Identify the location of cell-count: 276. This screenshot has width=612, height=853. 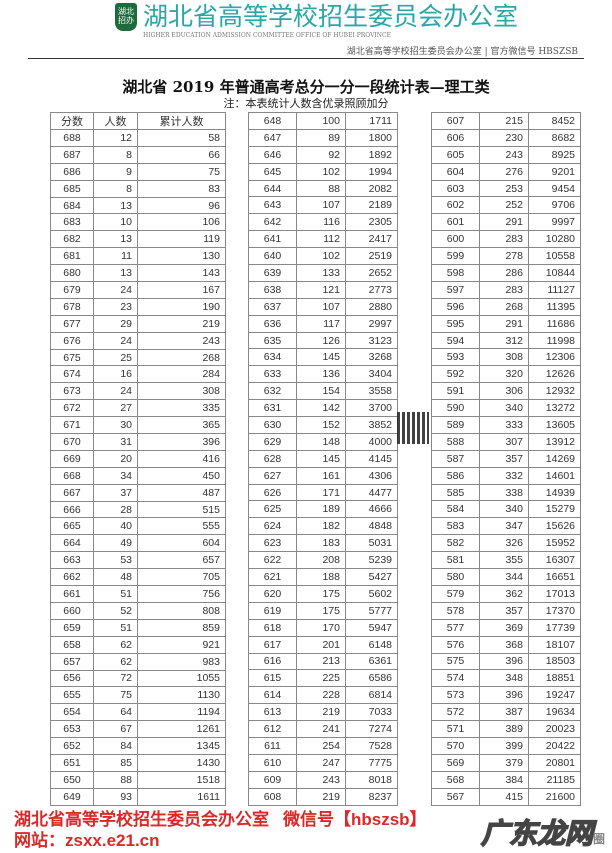
(504, 171).